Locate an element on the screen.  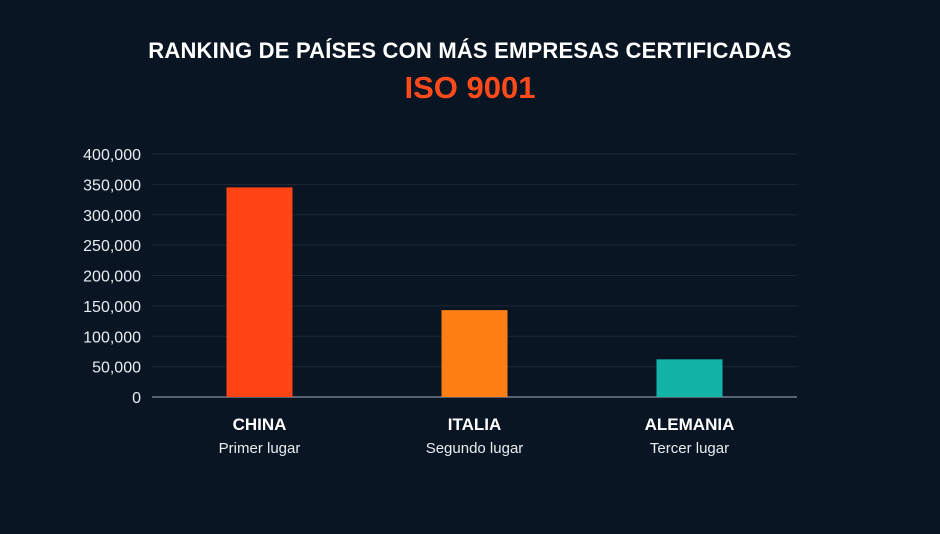
y-tick-label: 50,000 is located at coordinates (116, 368).